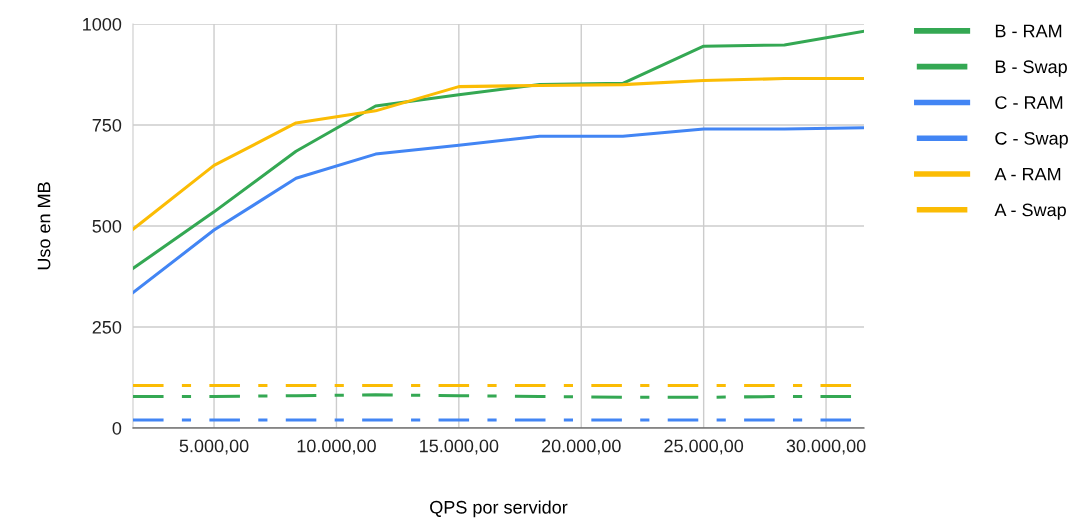  I want to click on legend-label: A - Swap, so click(1030, 211).